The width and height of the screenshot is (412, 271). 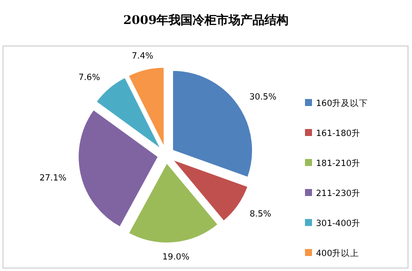 What do you see at coordinates (261, 214) in the screenshot?
I see `data-label: 8.5%` at bounding box center [261, 214].